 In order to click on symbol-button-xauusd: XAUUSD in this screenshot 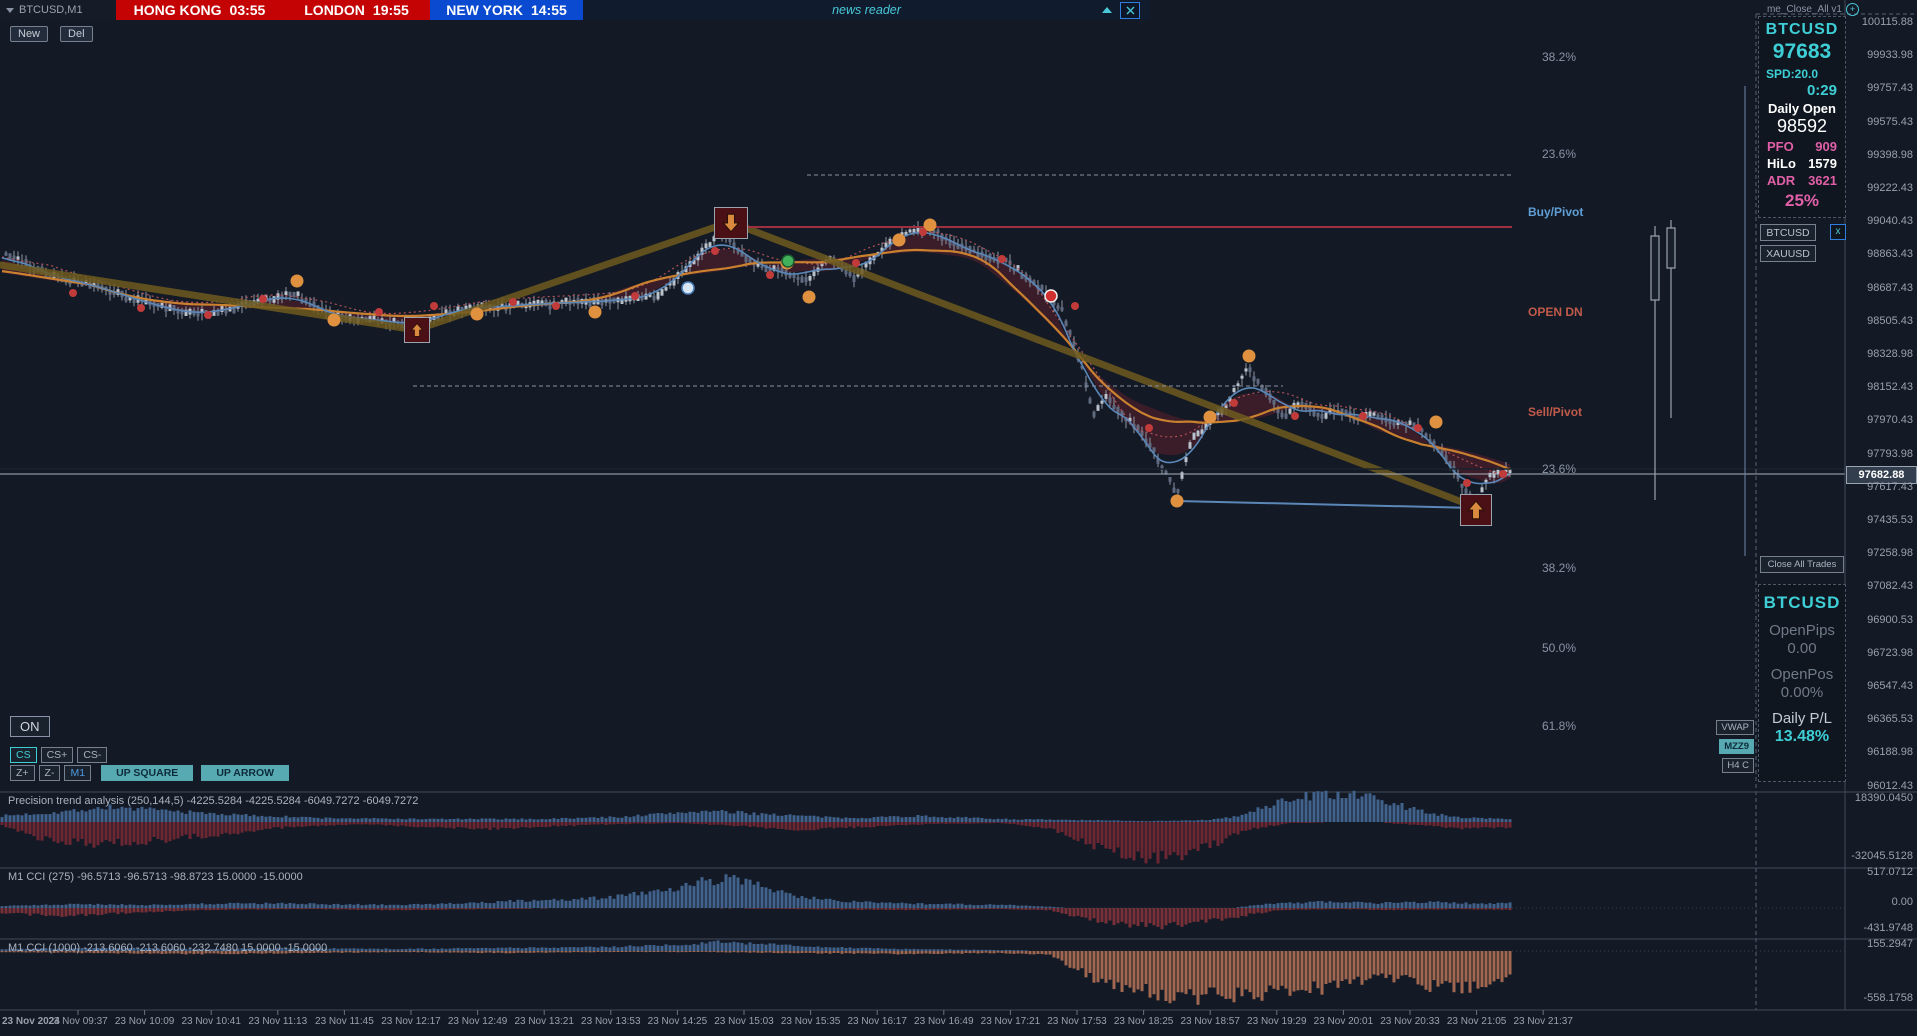, I will do `click(1788, 253)`.